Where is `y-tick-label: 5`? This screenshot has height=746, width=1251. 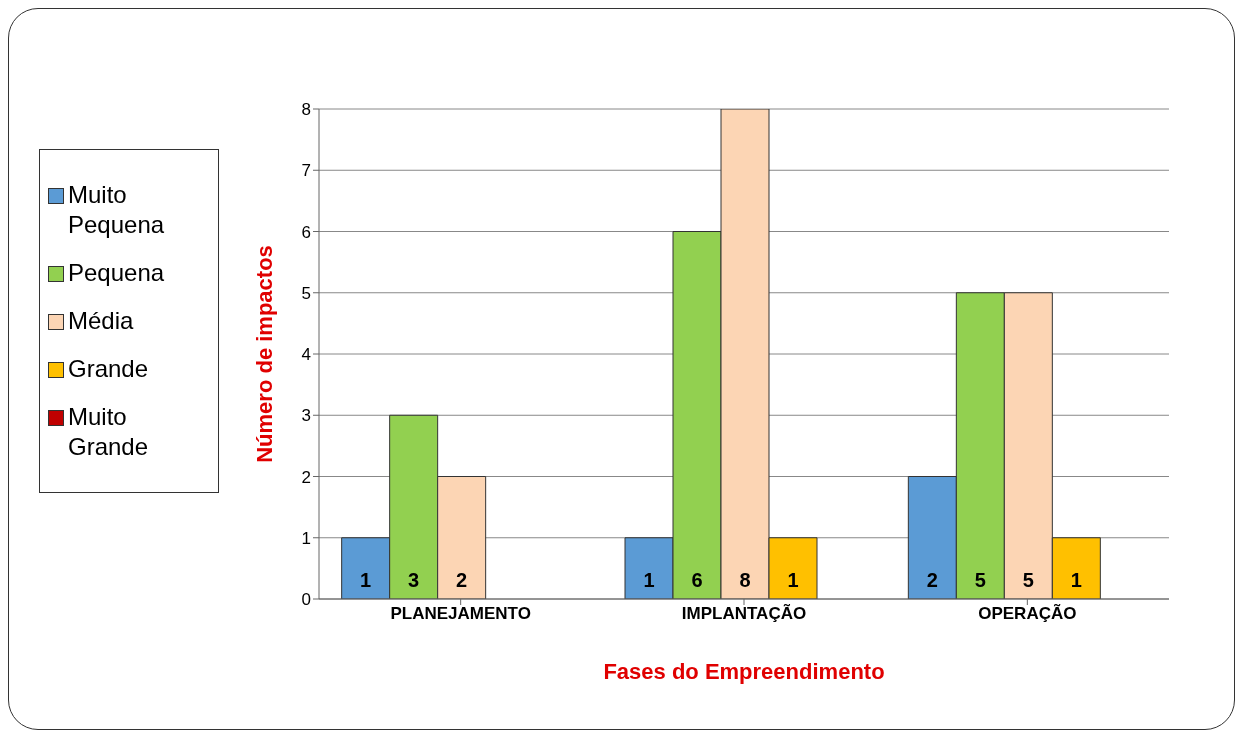 y-tick-label: 5 is located at coordinates (306, 293).